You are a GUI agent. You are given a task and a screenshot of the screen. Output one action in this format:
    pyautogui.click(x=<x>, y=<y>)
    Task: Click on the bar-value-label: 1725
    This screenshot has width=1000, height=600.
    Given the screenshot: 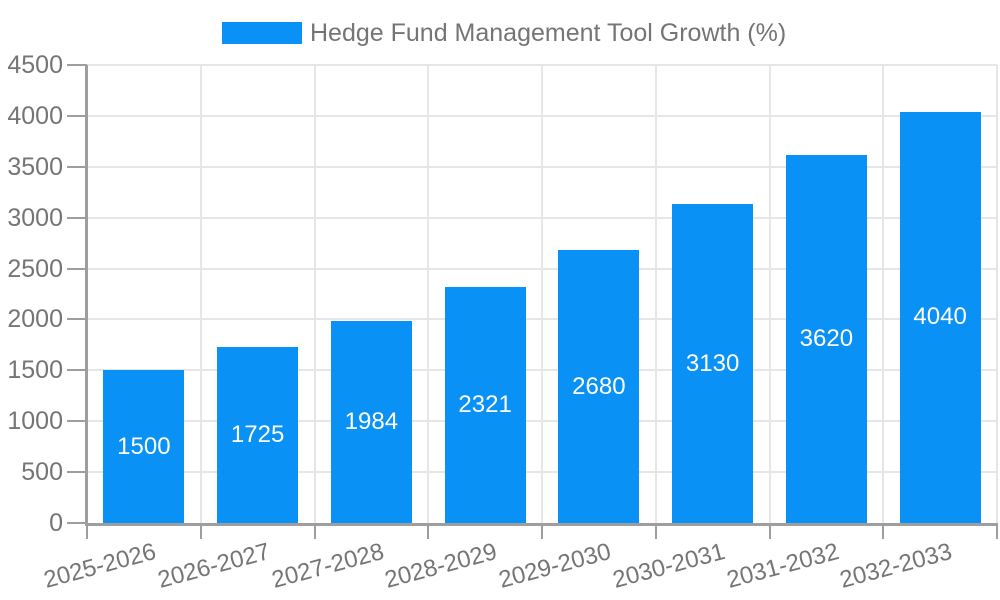 What is the action you would take?
    pyautogui.click(x=257, y=435)
    